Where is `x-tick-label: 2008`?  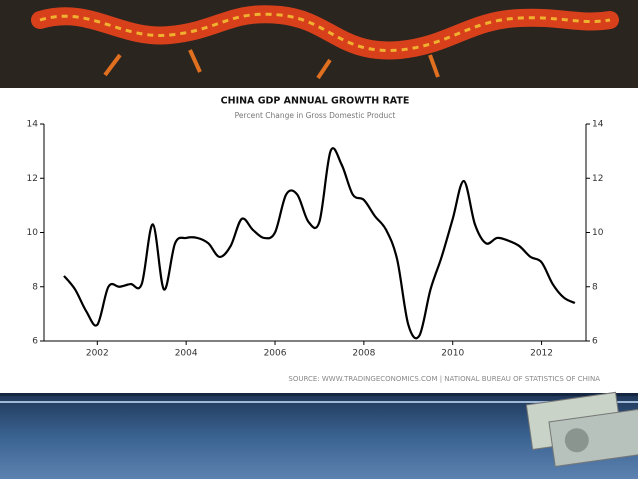
x-tick-label: 2008 is located at coordinates (363, 354).